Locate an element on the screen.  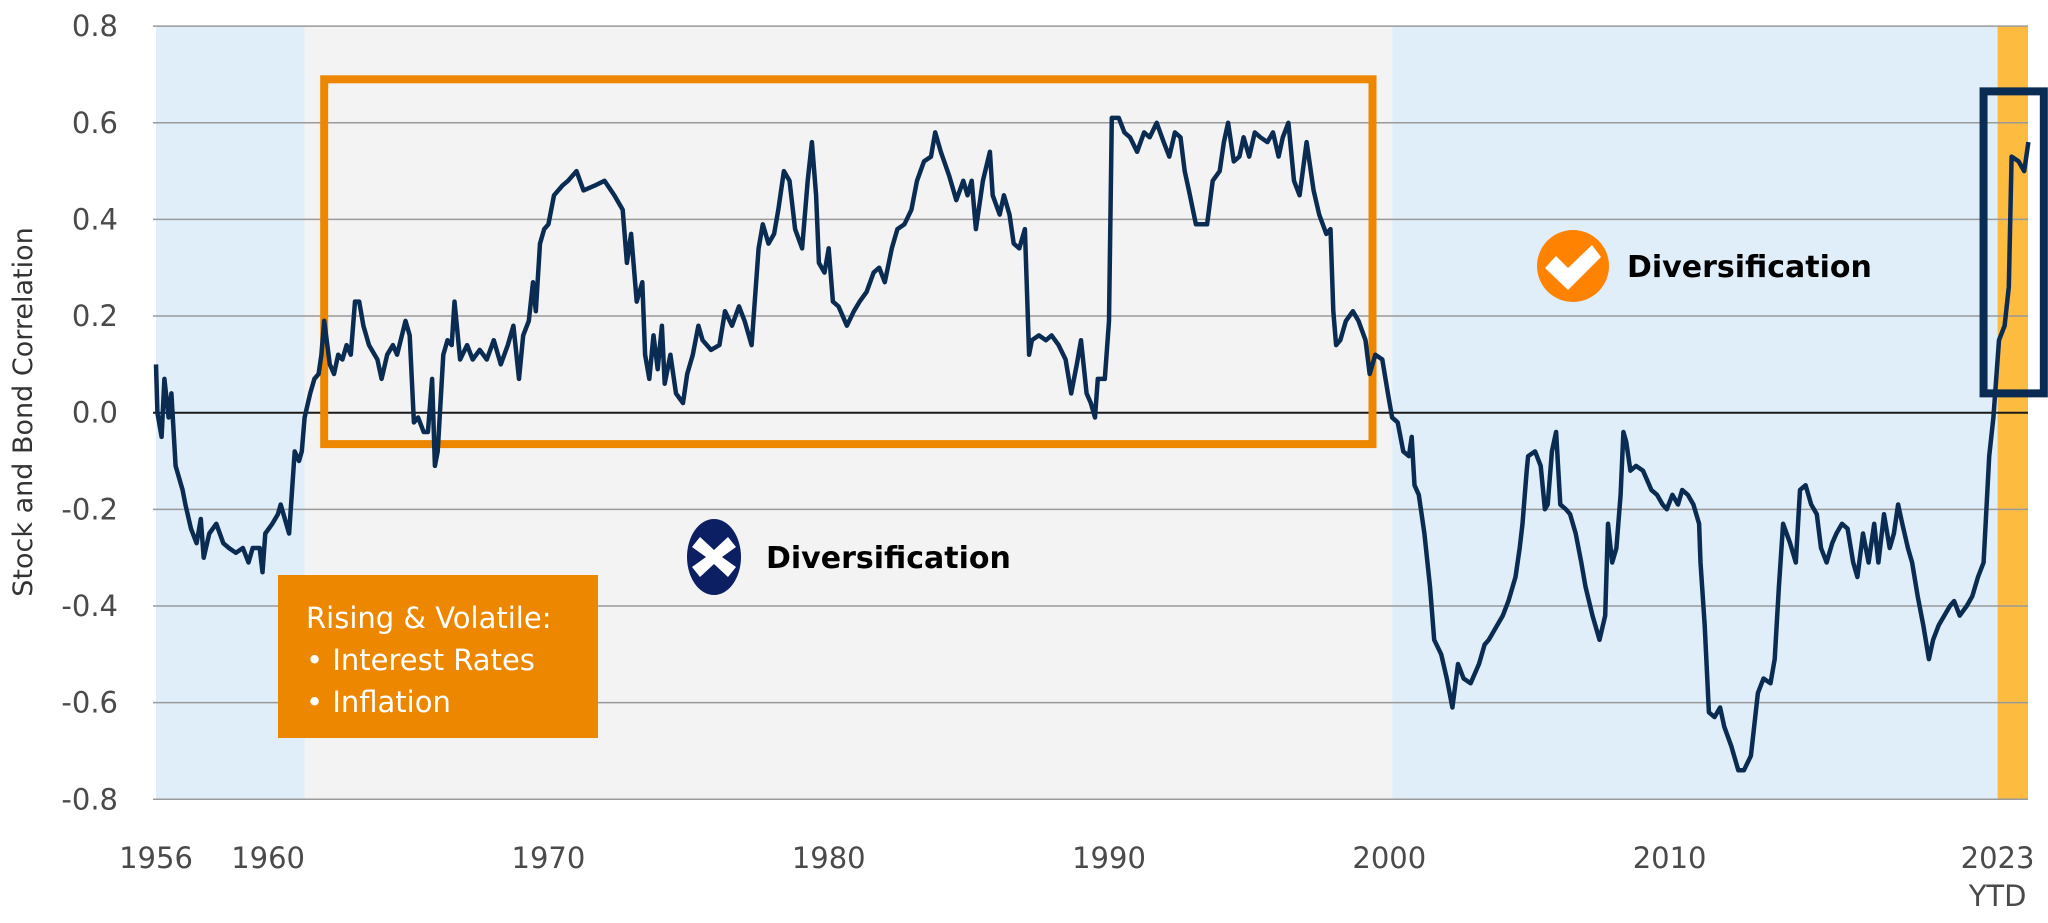
y-tick-label: 0.6 is located at coordinates (95, 123).